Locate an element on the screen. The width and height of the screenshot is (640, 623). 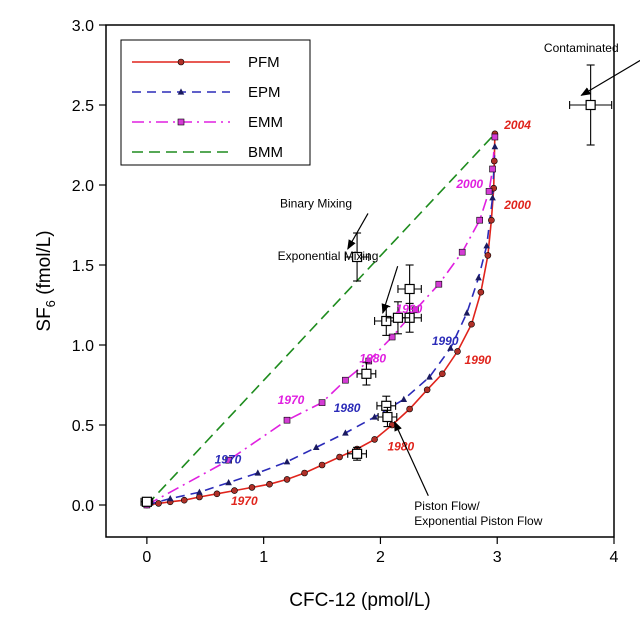
legend-label: EMM is located at coordinates (265, 122).